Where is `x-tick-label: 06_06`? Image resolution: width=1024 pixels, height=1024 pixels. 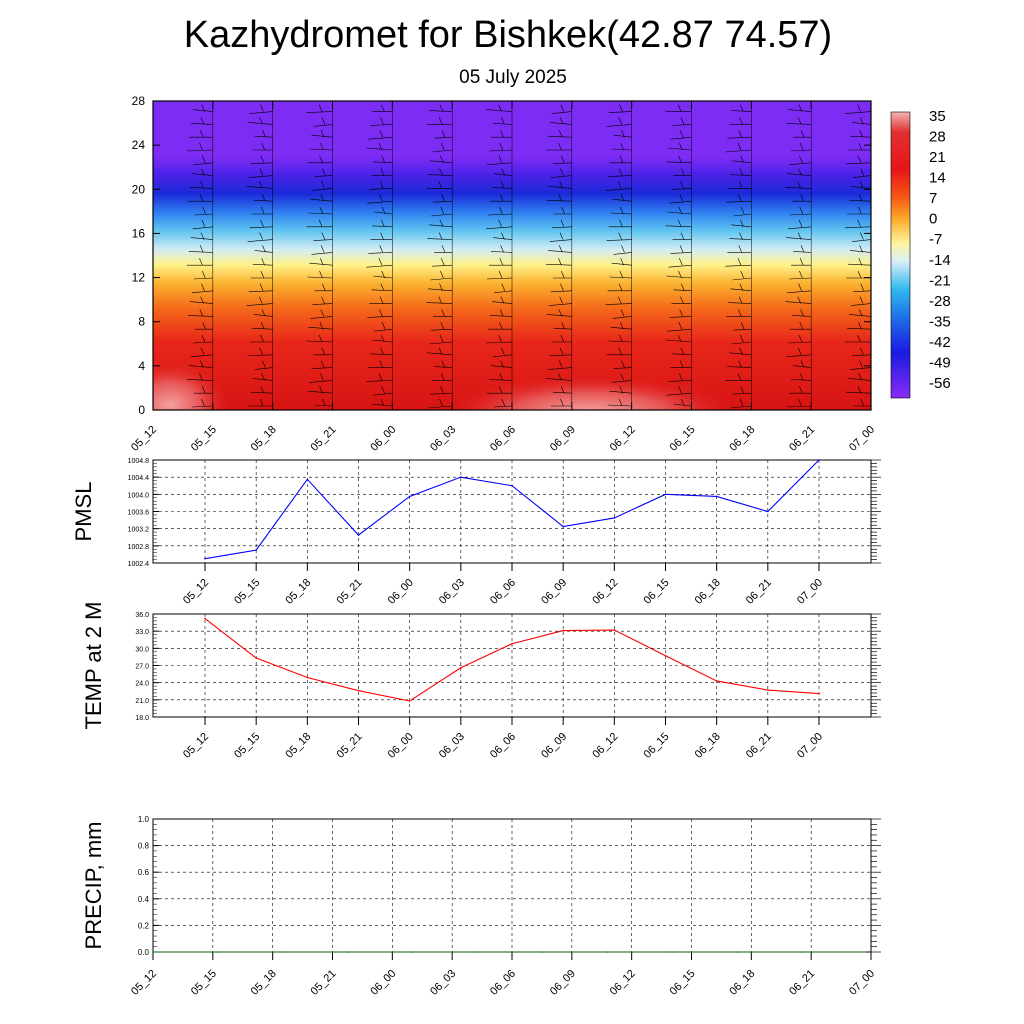
x-tick-label: 06_06 is located at coordinates (503, 983).